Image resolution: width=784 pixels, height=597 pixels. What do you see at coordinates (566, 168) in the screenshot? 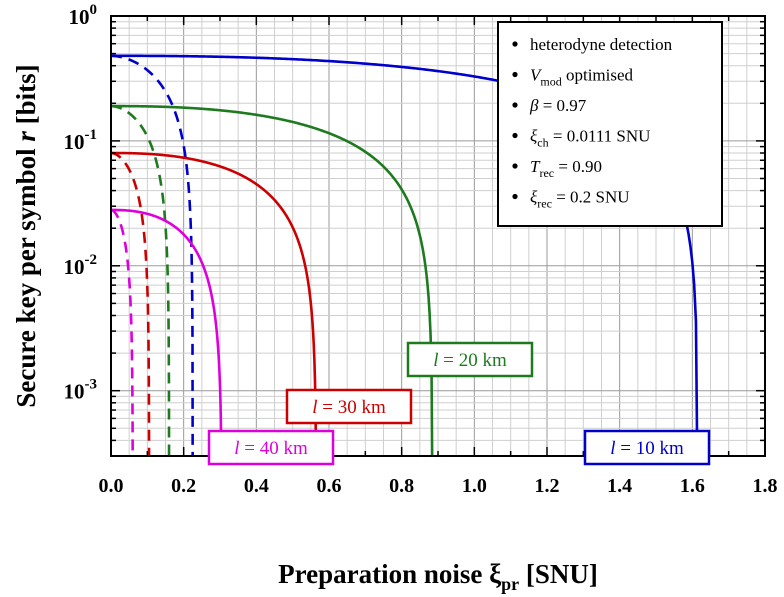
I see `legend-item: Trec = 0.90` at bounding box center [566, 168].